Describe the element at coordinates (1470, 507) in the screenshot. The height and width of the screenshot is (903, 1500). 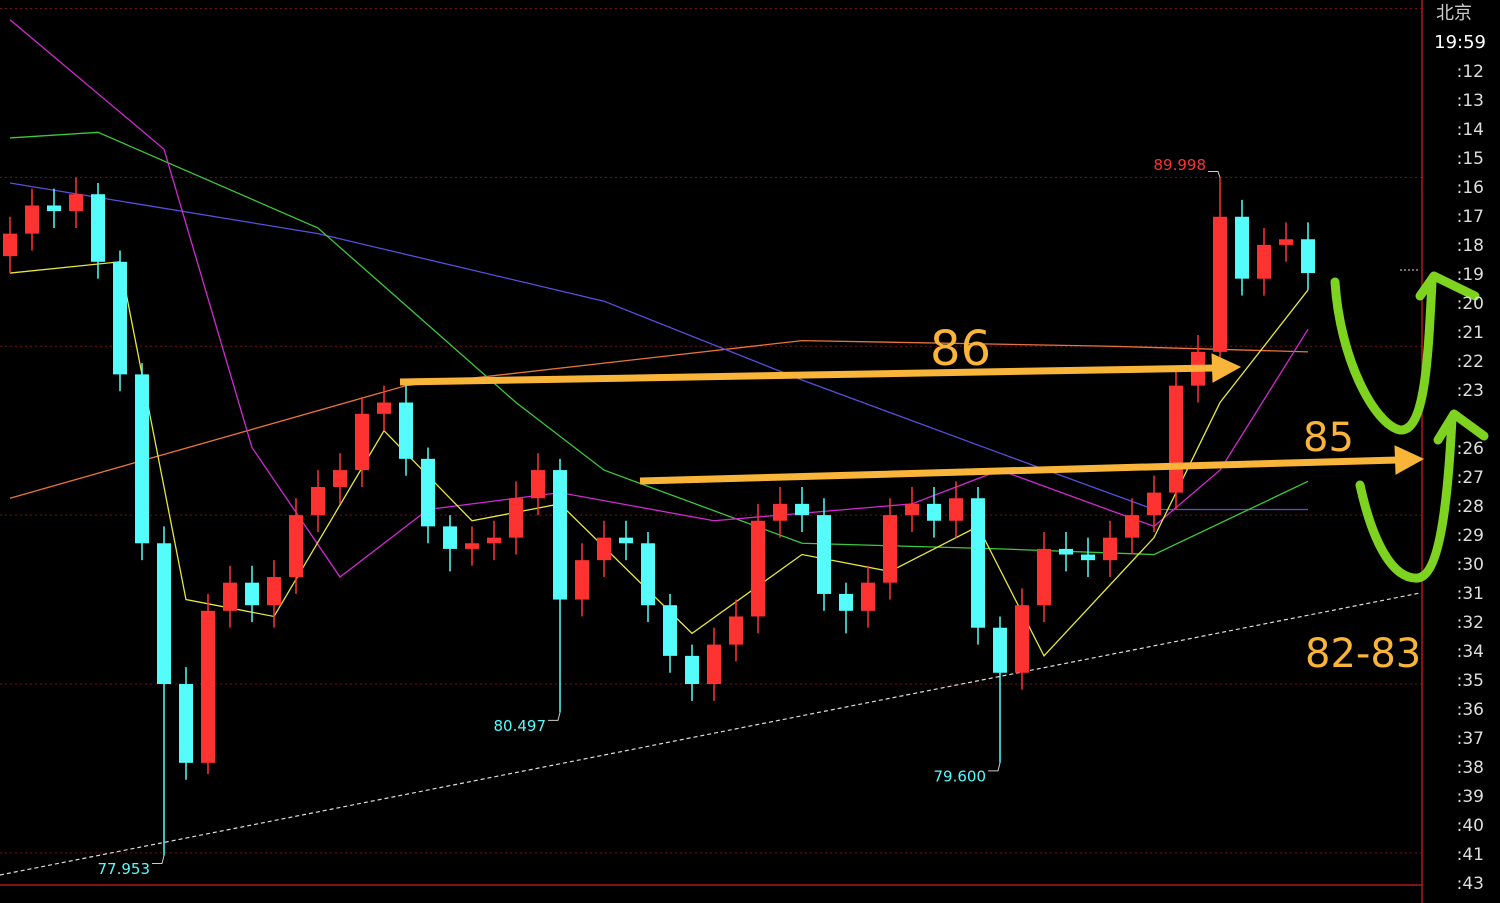
I see `axis-label: :28` at that location.